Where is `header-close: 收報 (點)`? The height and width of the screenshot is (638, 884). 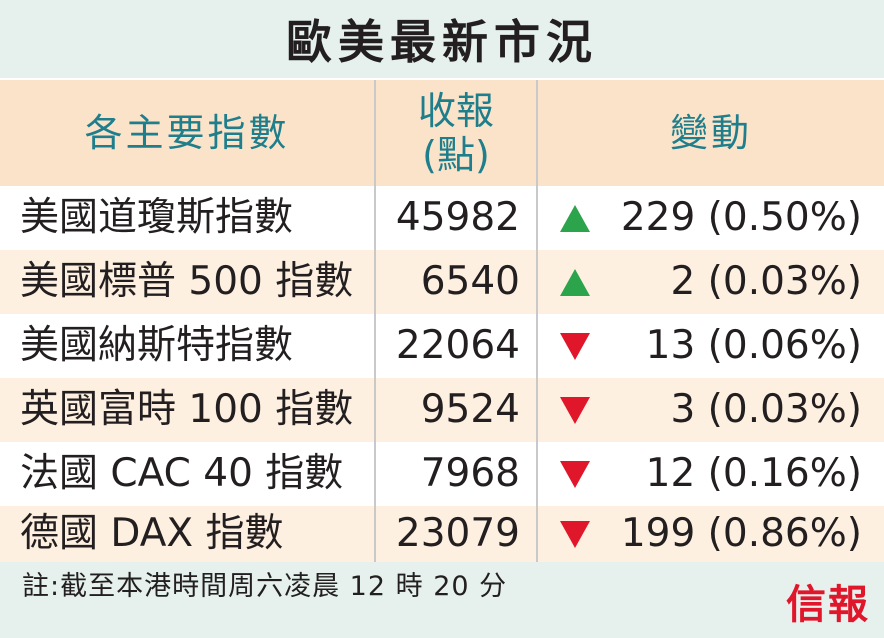 header-close: 收報 (點) is located at coordinates (456, 133).